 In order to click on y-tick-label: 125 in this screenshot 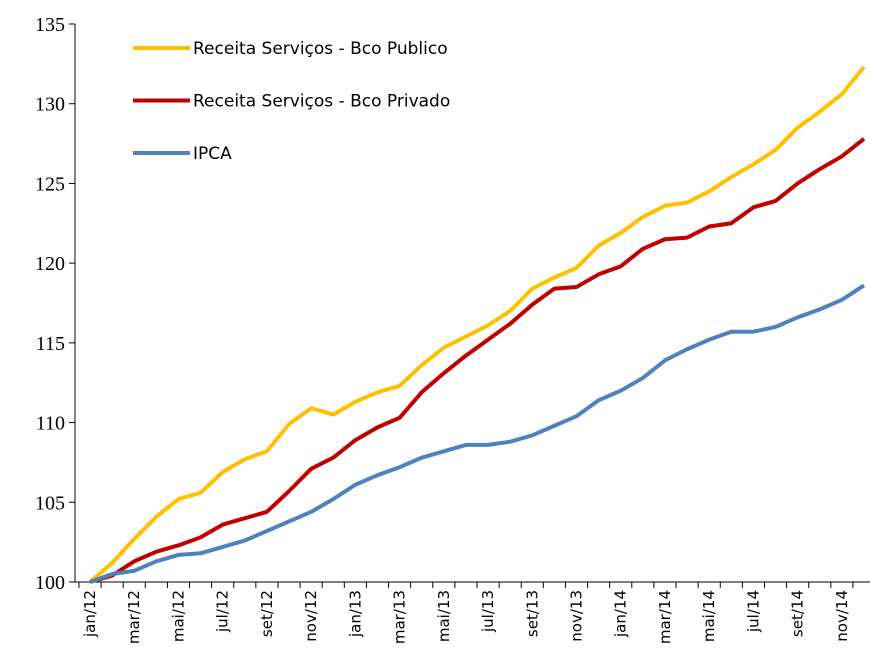, I will do `click(50, 184)`.